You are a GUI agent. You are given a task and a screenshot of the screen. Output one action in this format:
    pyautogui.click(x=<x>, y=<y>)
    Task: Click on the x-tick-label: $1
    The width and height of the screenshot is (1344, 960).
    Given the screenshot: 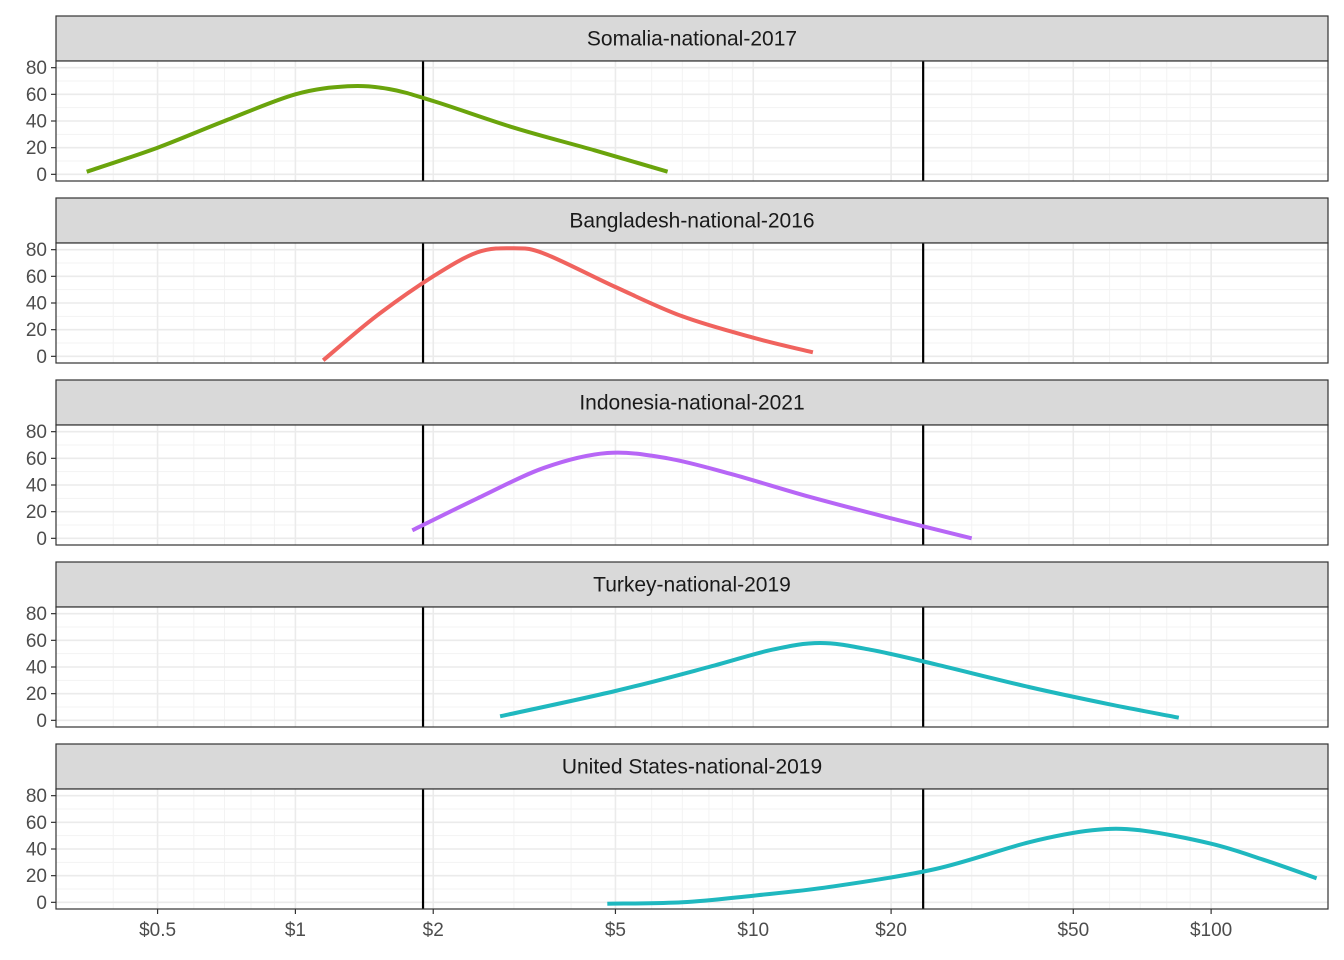 What is the action you would take?
    pyautogui.click(x=295, y=930)
    